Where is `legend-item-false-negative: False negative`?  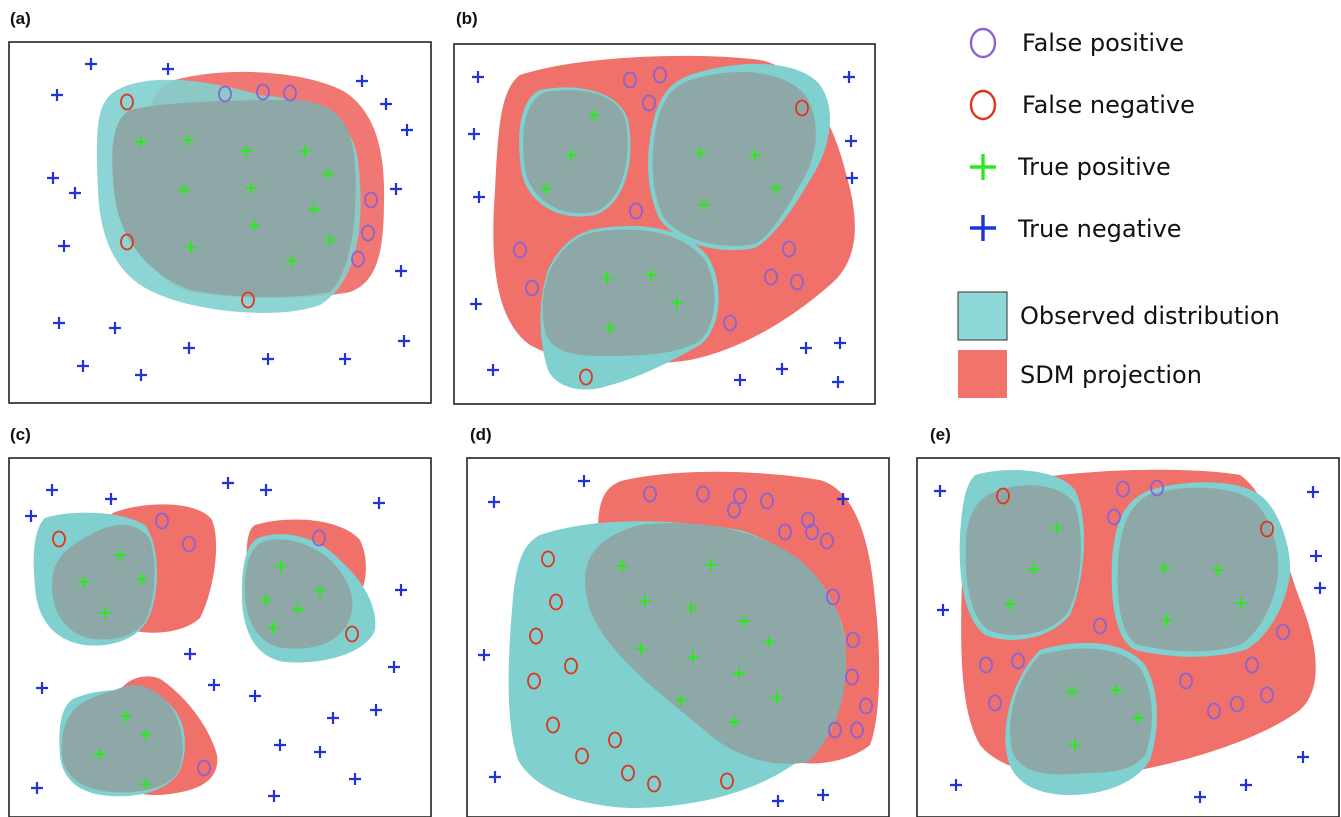 legend-item-false-negative: False negative is located at coordinates (1082, 105).